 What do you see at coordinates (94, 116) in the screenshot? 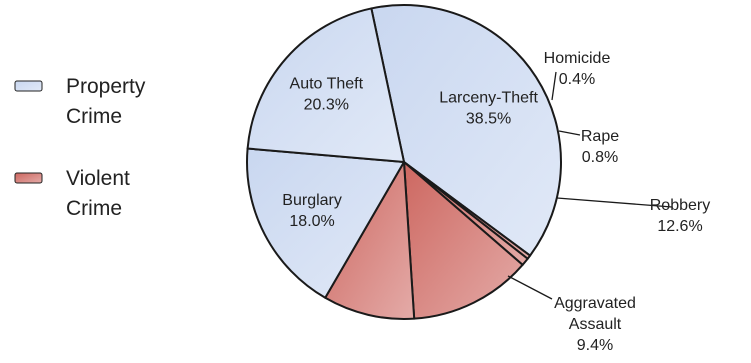
I see `legend-label-property-crime: Crime` at bounding box center [94, 116].